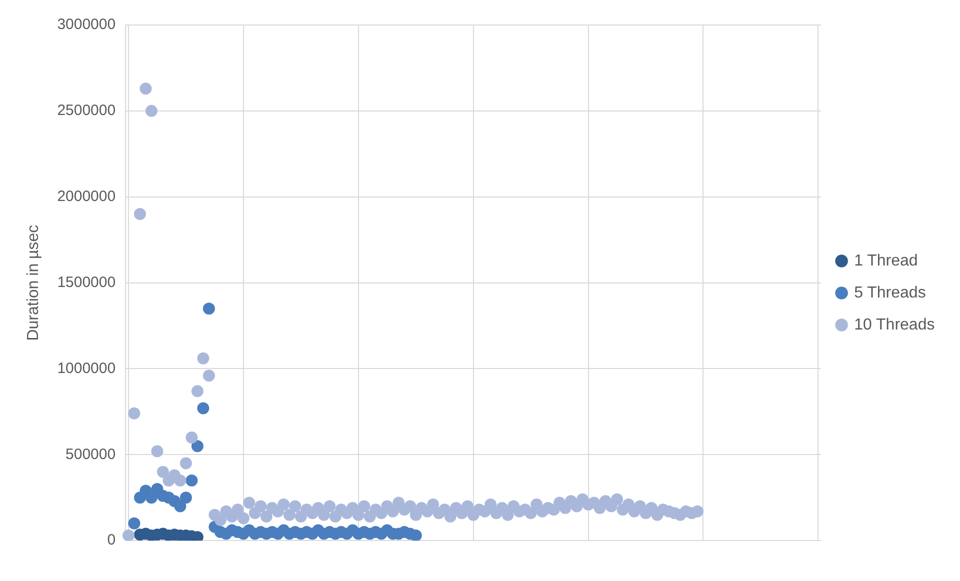  What do you see at coordinates (86, 25) in the screenshot?
I see `y-tick-label: 3000000` at bounding box center [86, 25].